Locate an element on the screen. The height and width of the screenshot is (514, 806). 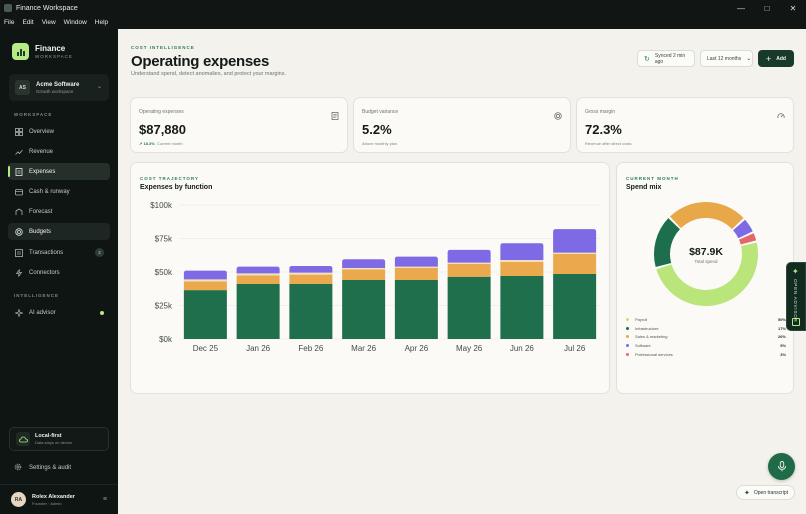
voice-assistant-button is located at coordinates (781, 466).